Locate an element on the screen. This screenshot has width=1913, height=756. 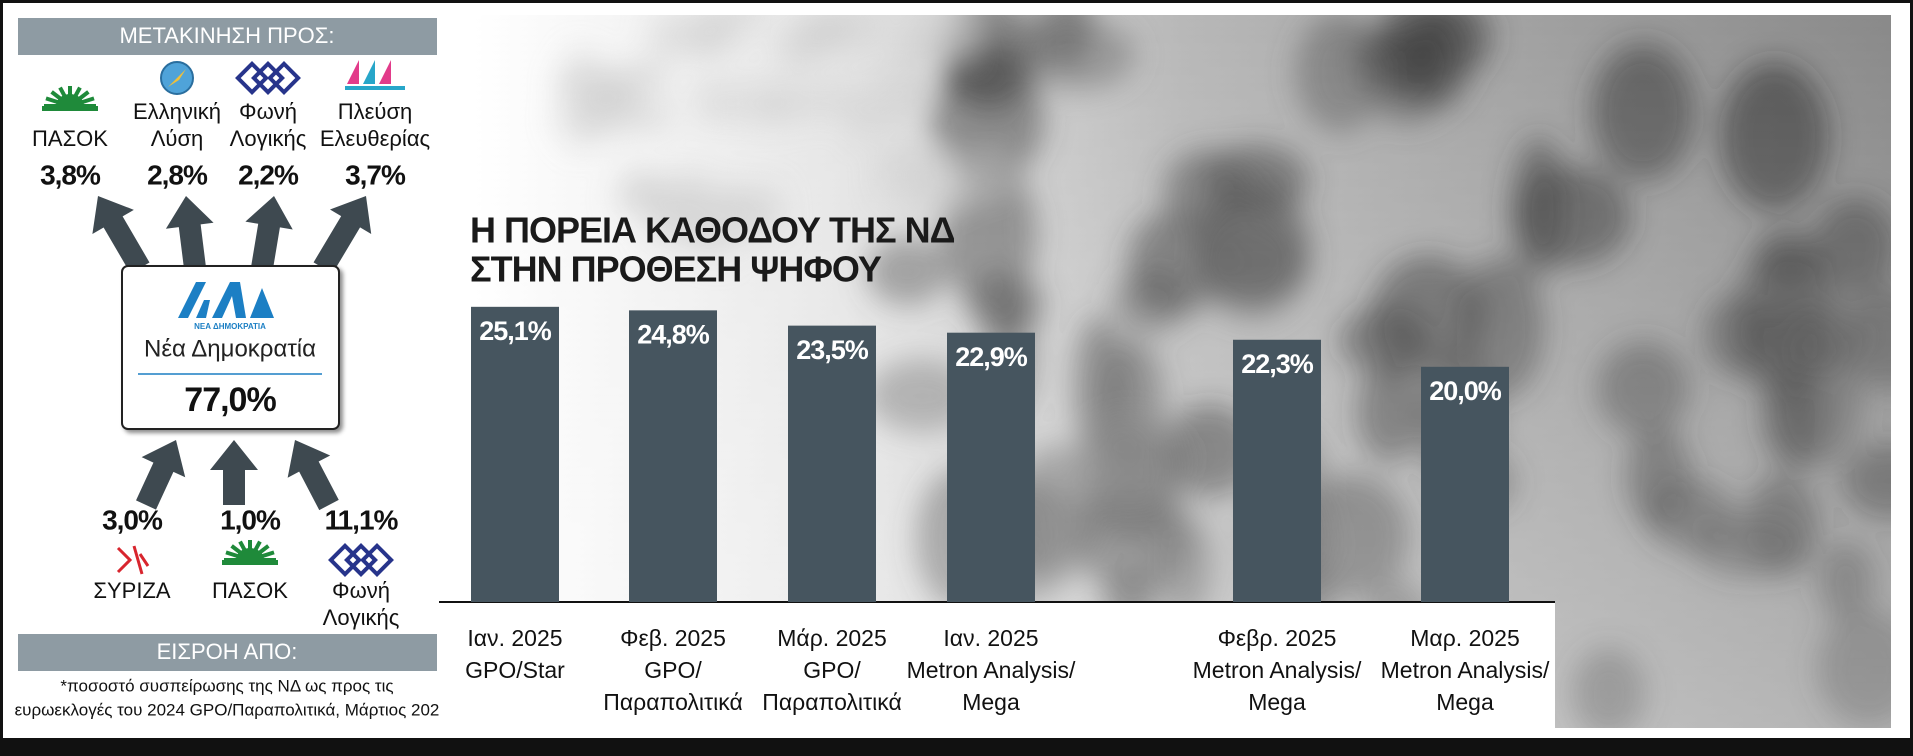
nd-logo is located at coordinates (226, 300).